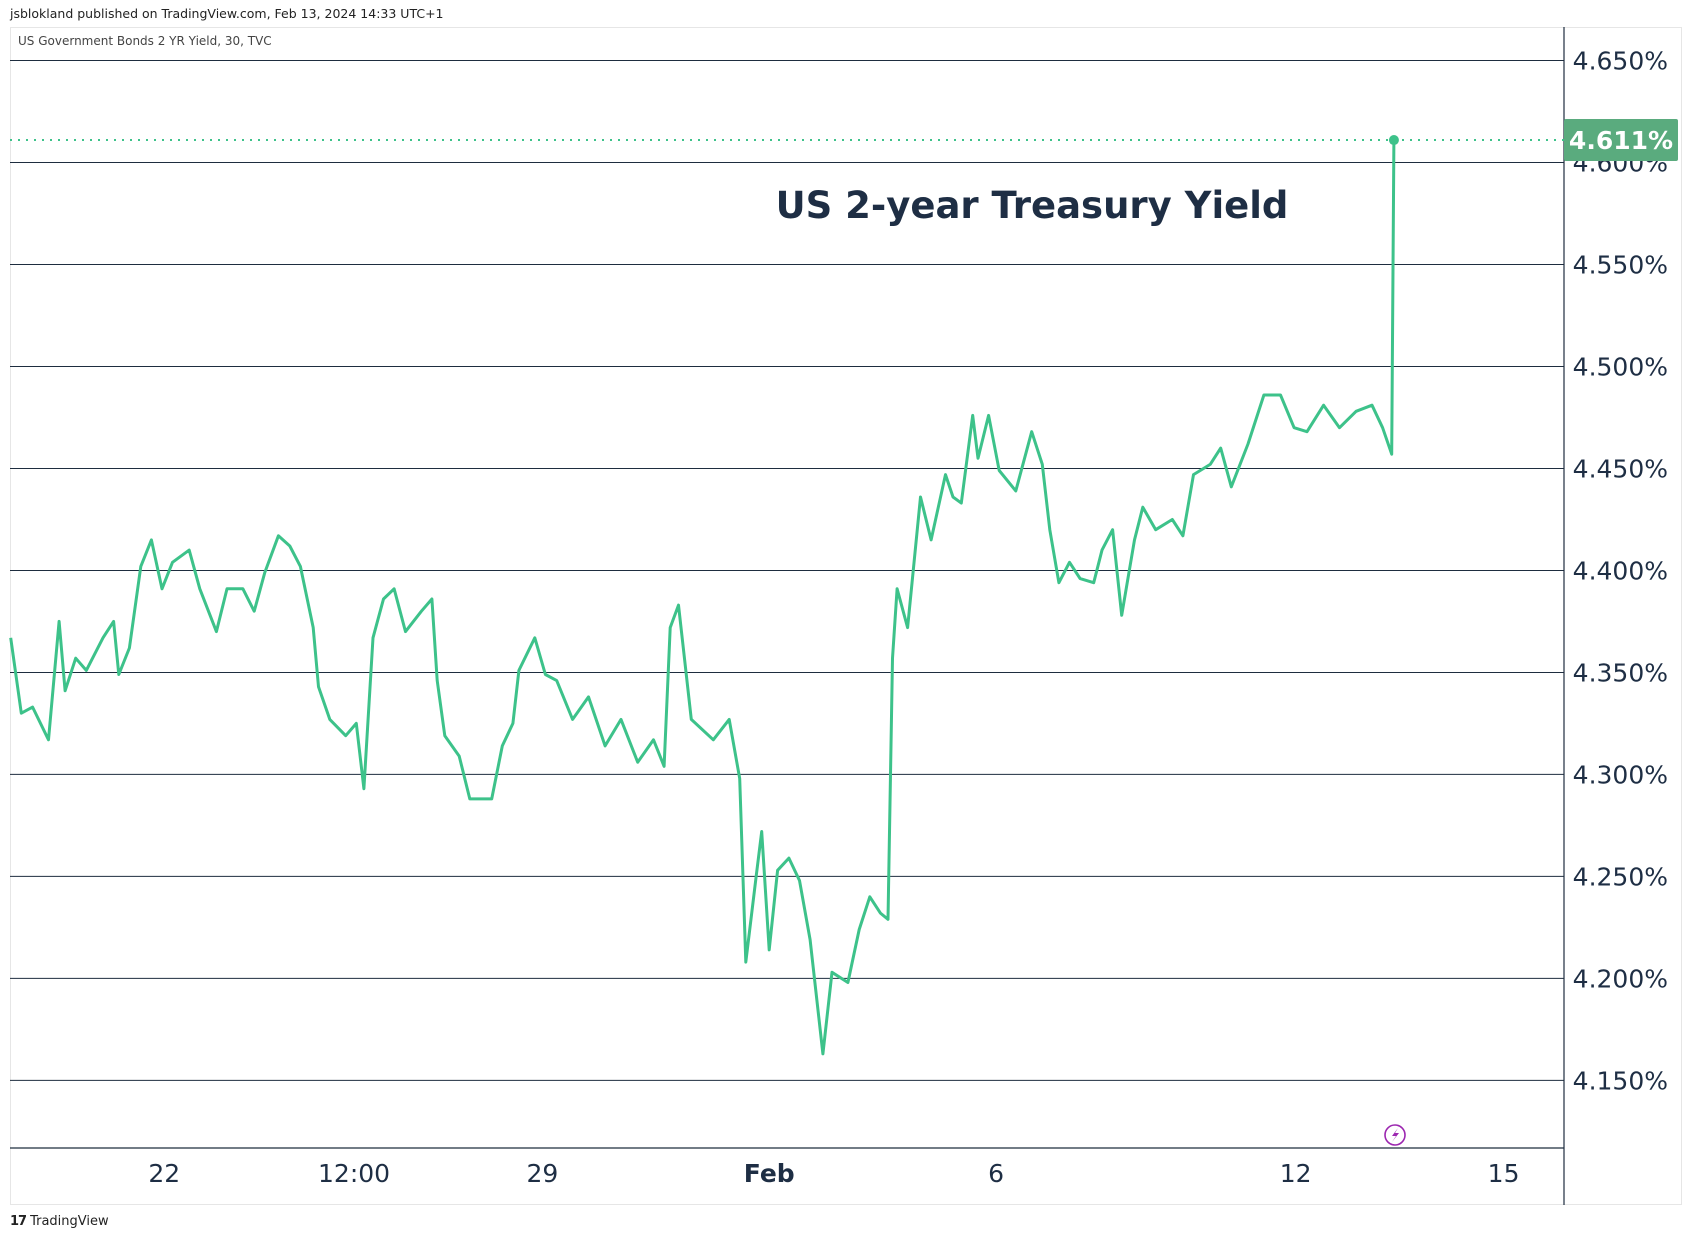 This screenshot has width=1694, height=1241. What do you see at coordinates (164, 1173) in the screenshot?
I see `x-tick-label: 22` at bounding box center [164, 1173].